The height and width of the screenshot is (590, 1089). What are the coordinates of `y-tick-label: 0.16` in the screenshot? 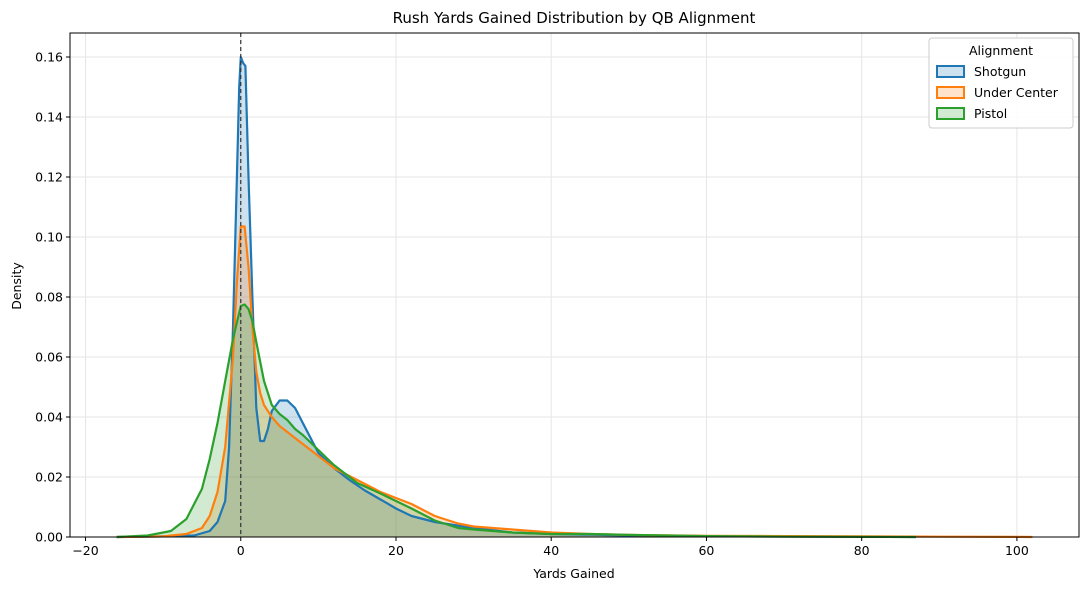 It's located at (49, 57).